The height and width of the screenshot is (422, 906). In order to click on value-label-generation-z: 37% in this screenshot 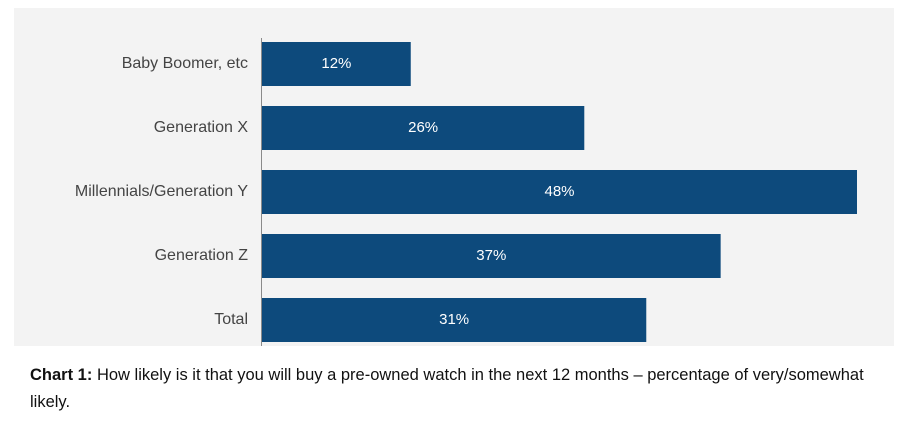, I will do `click(491, 255)`.